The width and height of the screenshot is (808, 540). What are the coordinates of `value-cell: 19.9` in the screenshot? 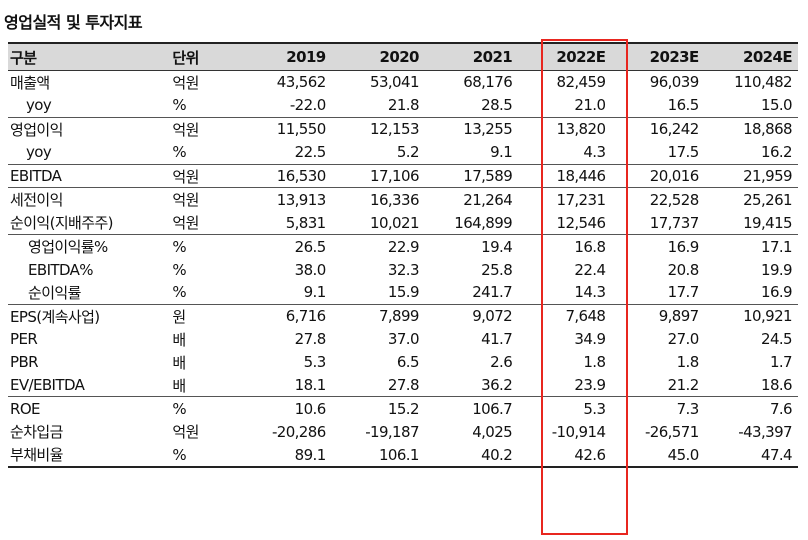 It's located at (777, 269).